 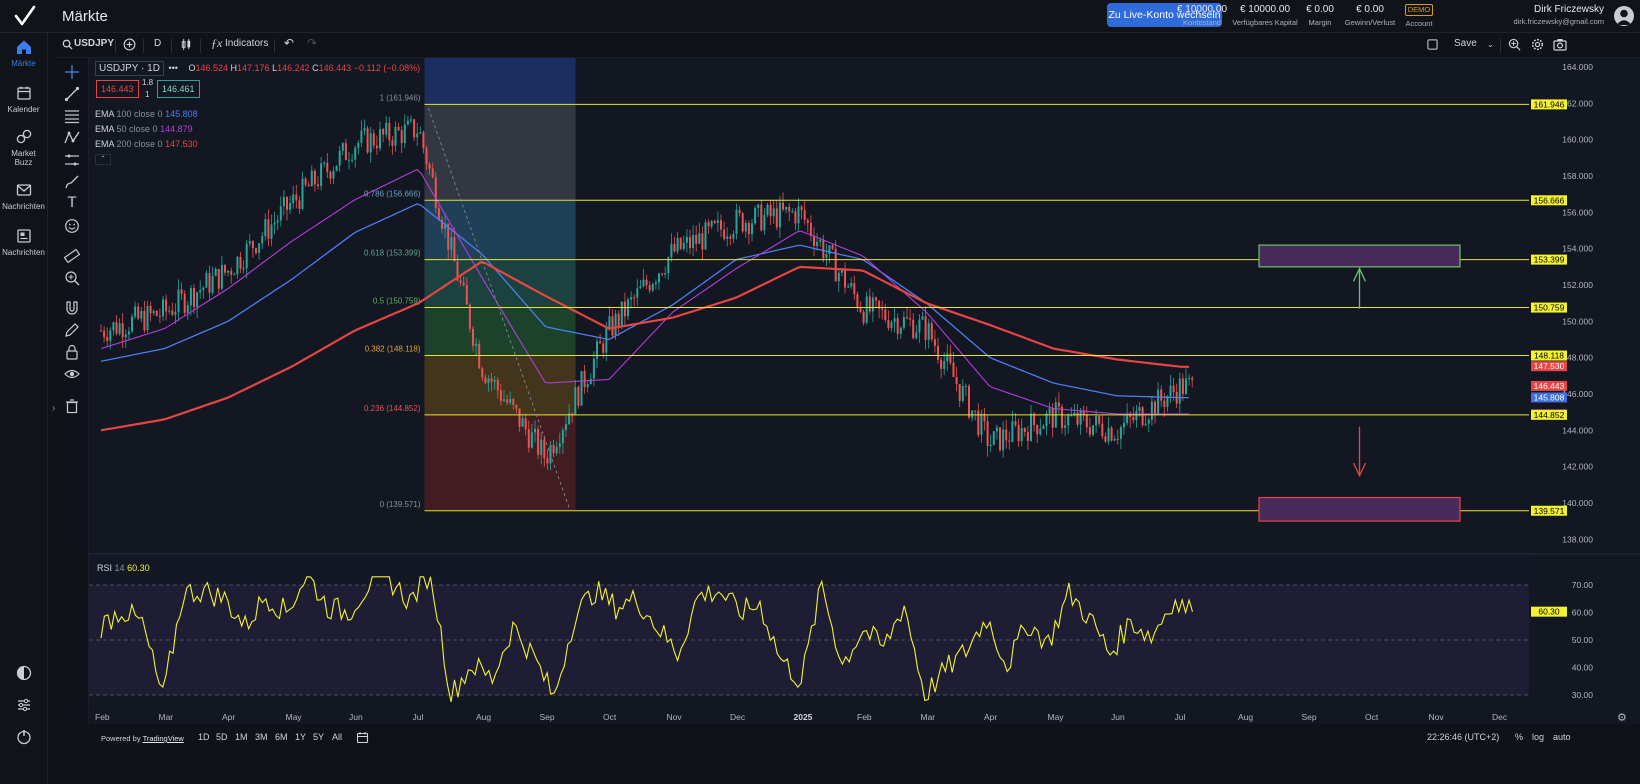 I want to click on fib-retracement-icon, so click(x=72, y=116).